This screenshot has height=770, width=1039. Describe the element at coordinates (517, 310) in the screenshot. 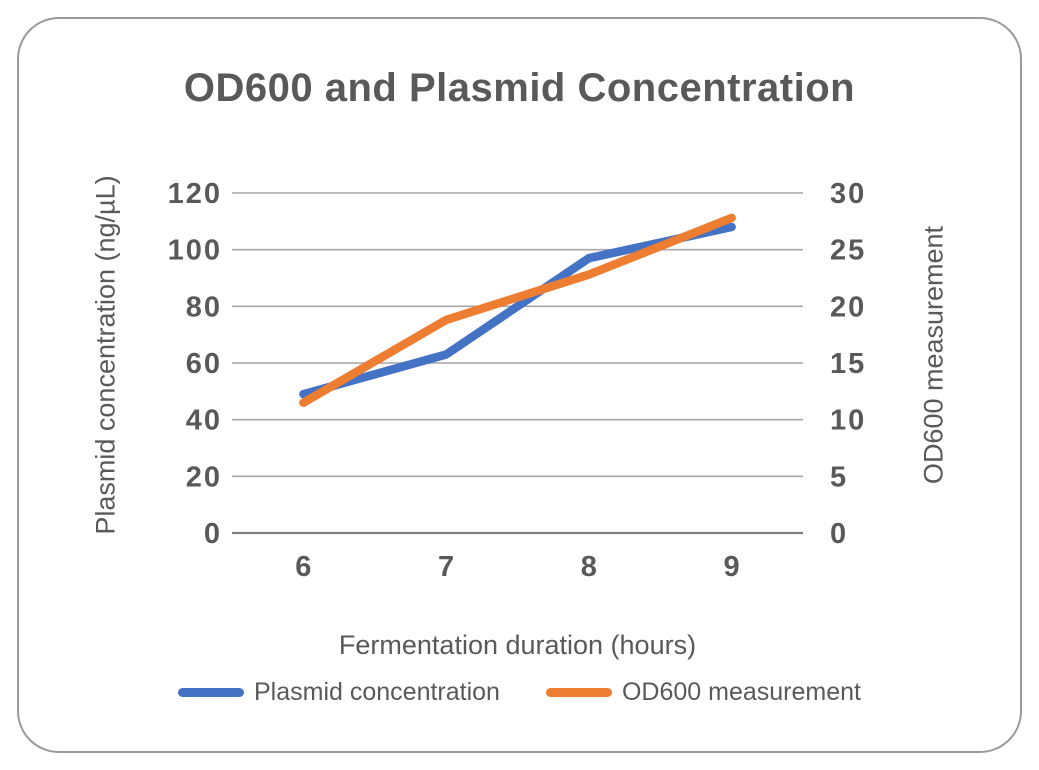

I see `od600-measurement-line` at that location.